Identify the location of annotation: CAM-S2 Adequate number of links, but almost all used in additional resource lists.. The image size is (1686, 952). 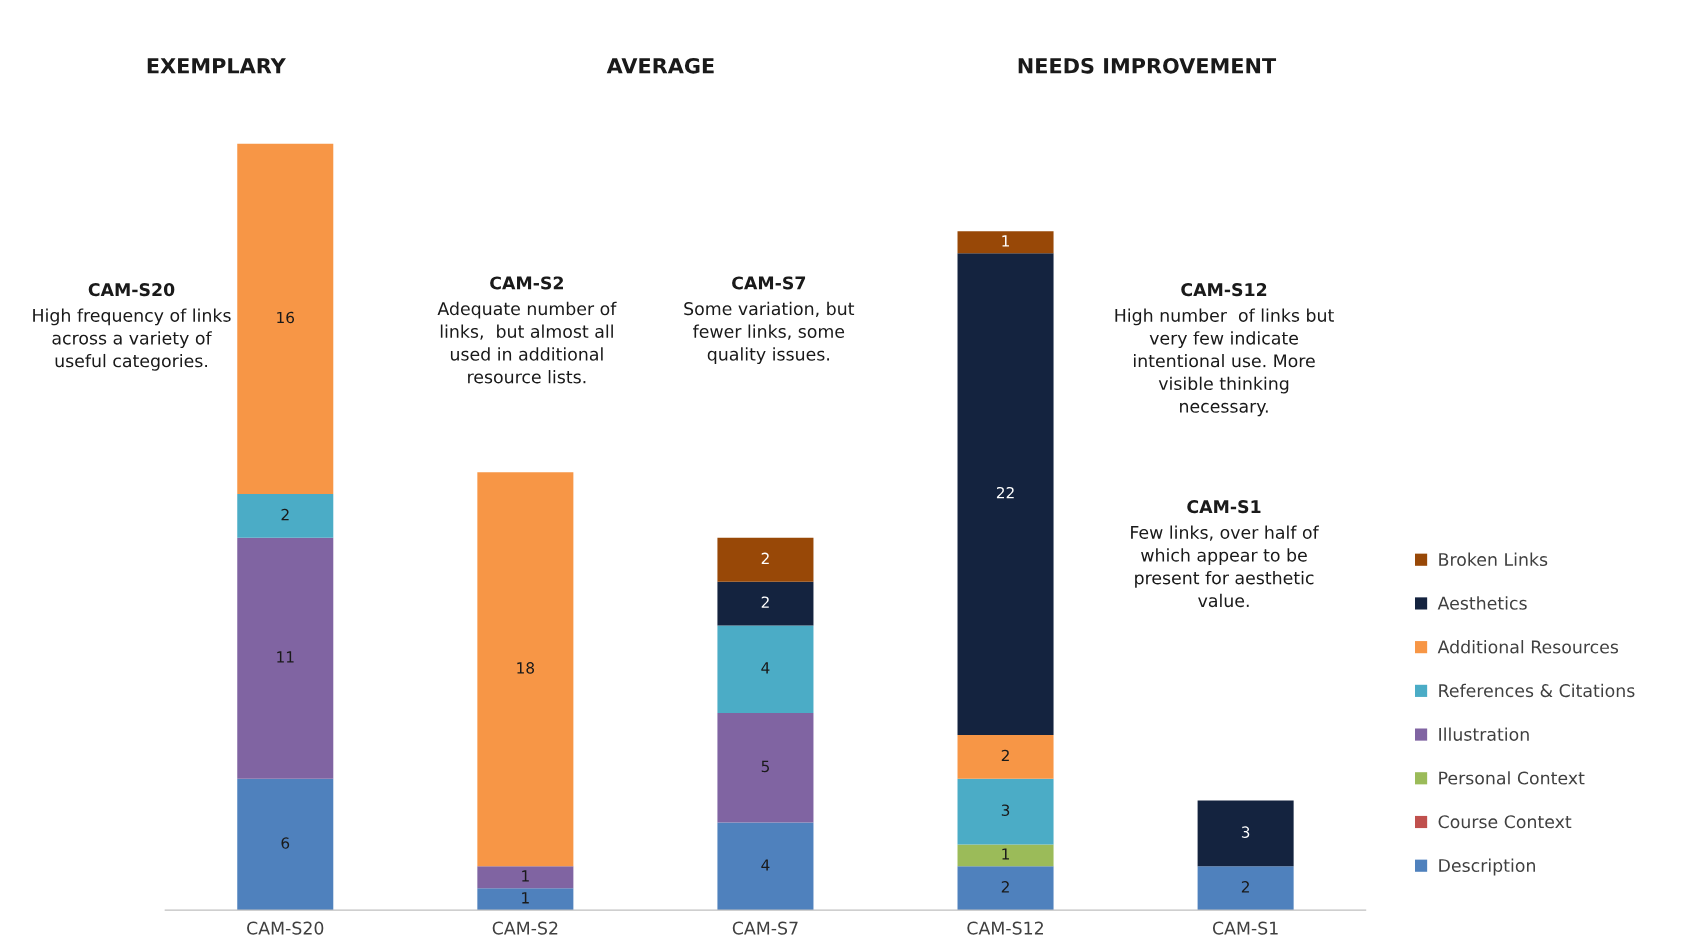
(527, 330).